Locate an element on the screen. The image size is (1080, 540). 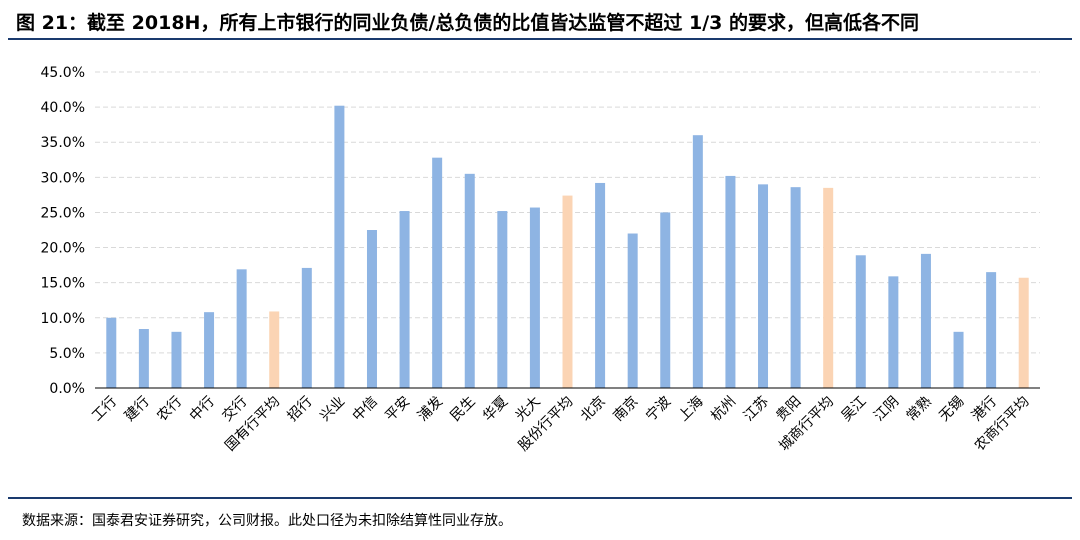
x-tick-label: 无锡 is located at coordinates (951, 409).